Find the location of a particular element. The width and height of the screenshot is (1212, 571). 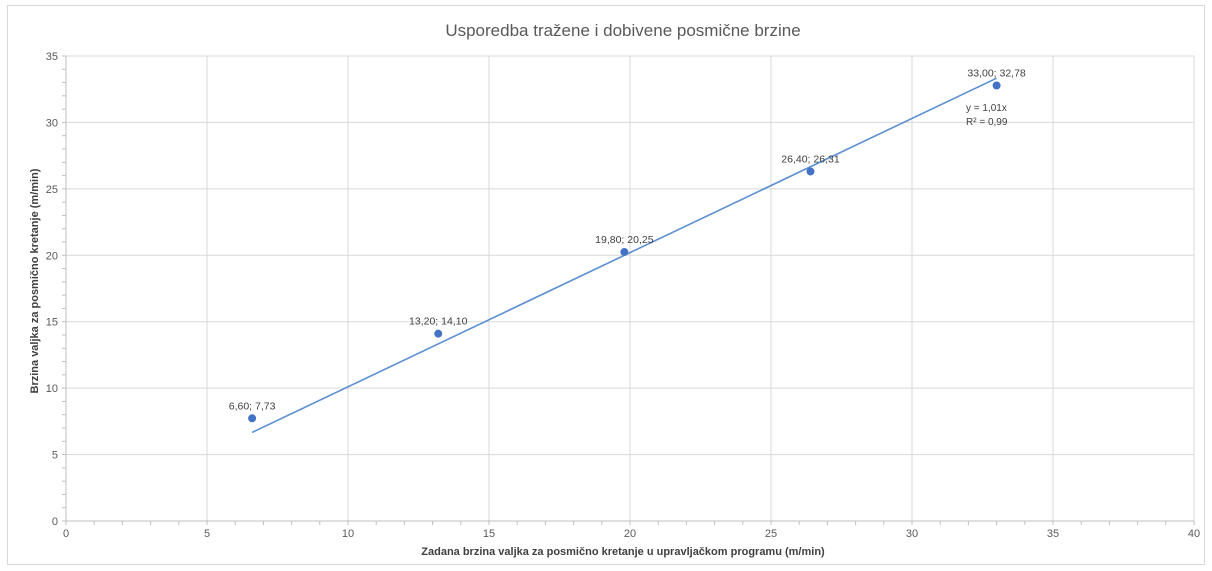

x-tick-label: 5 is located at coordinates (207, 534).